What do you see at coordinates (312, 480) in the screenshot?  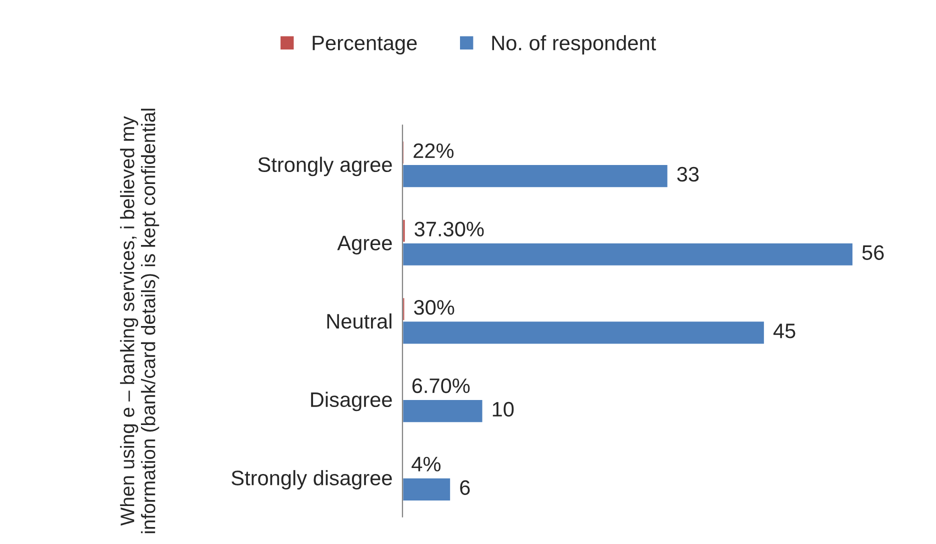 I see `y-tick-label: Strongly disagree` at bounding box center [312, 480].